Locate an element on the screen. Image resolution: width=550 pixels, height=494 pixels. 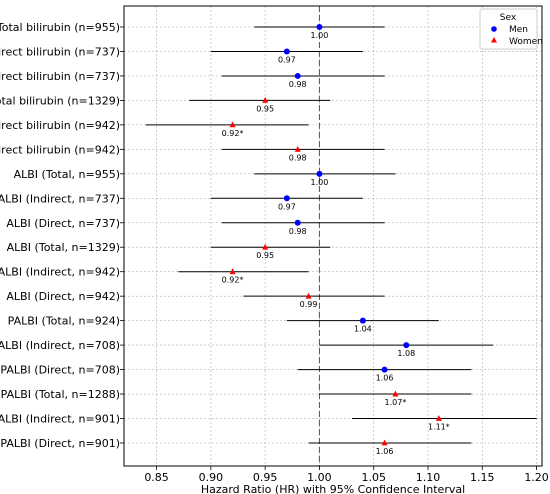
legend-men-label: Men is located at coordinates (518, 30).